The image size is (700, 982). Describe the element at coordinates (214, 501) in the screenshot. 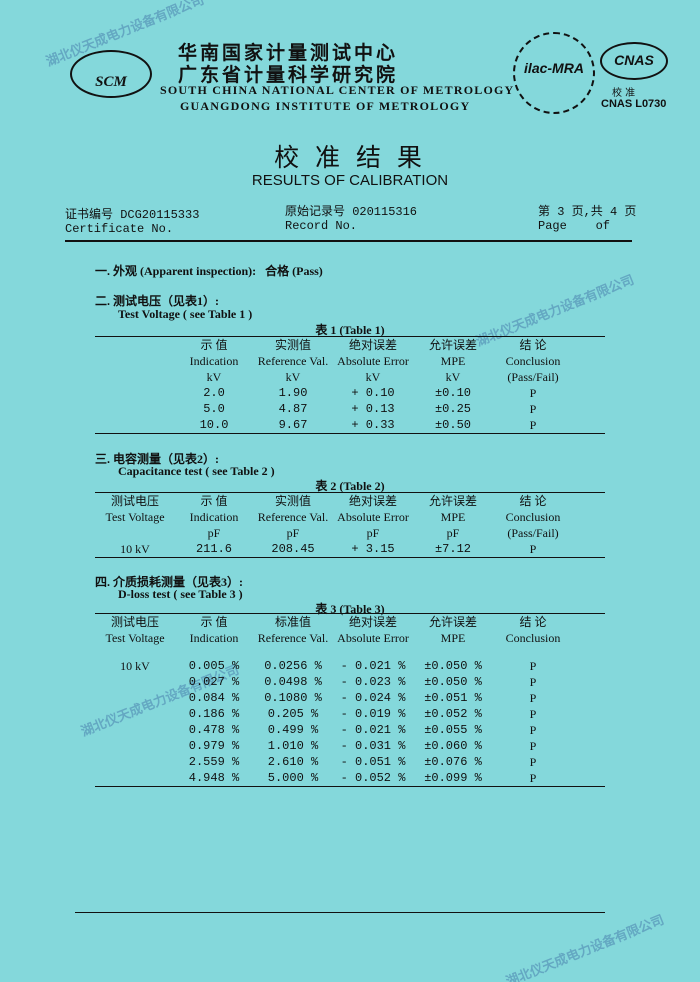

I see `column-header: 示 值` at that location.